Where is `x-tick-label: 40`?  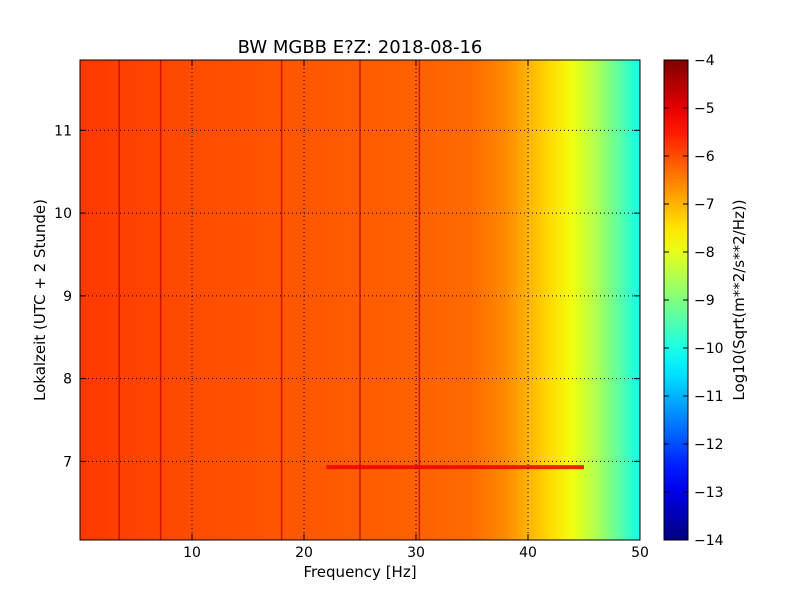 x-tick-label: 40 is located at coordinates (528, 553).